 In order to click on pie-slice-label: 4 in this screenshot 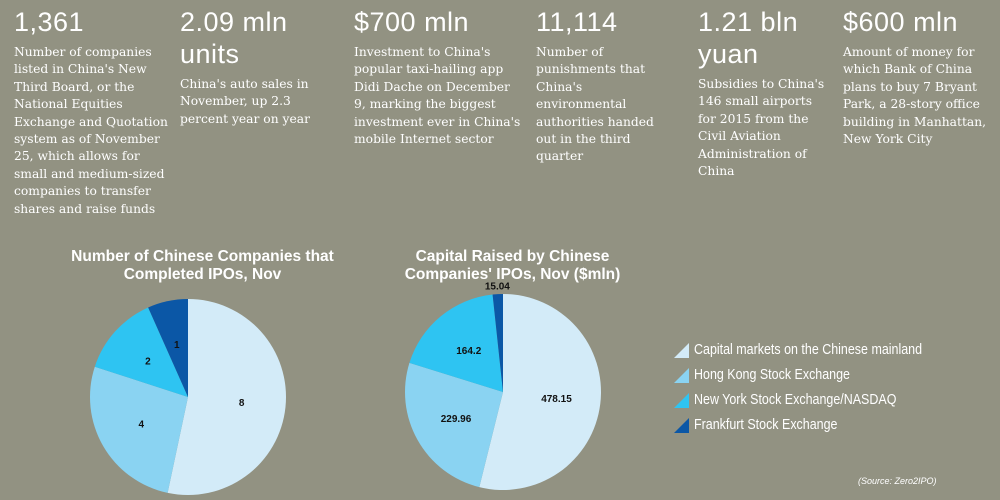, I will do `click(142, 424)`.